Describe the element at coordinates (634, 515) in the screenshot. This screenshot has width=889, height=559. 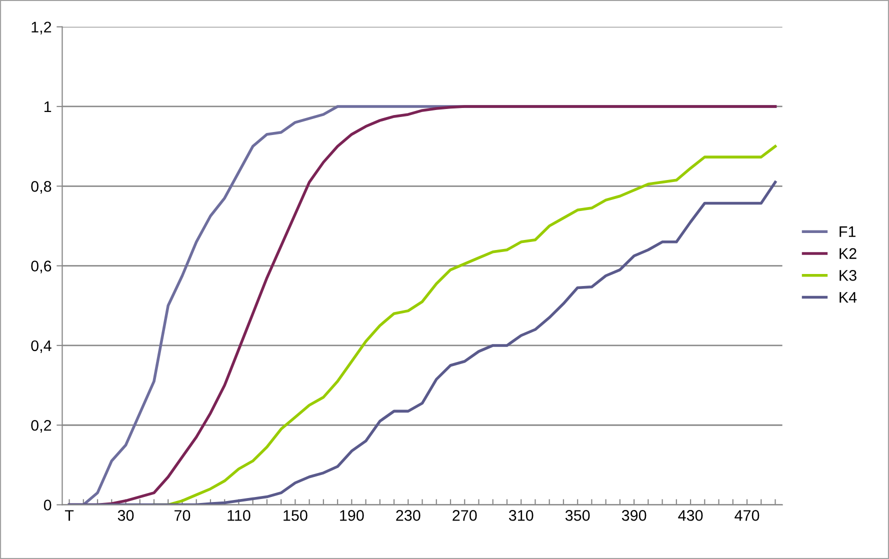
I see `x-tick-label: 390` at that location.